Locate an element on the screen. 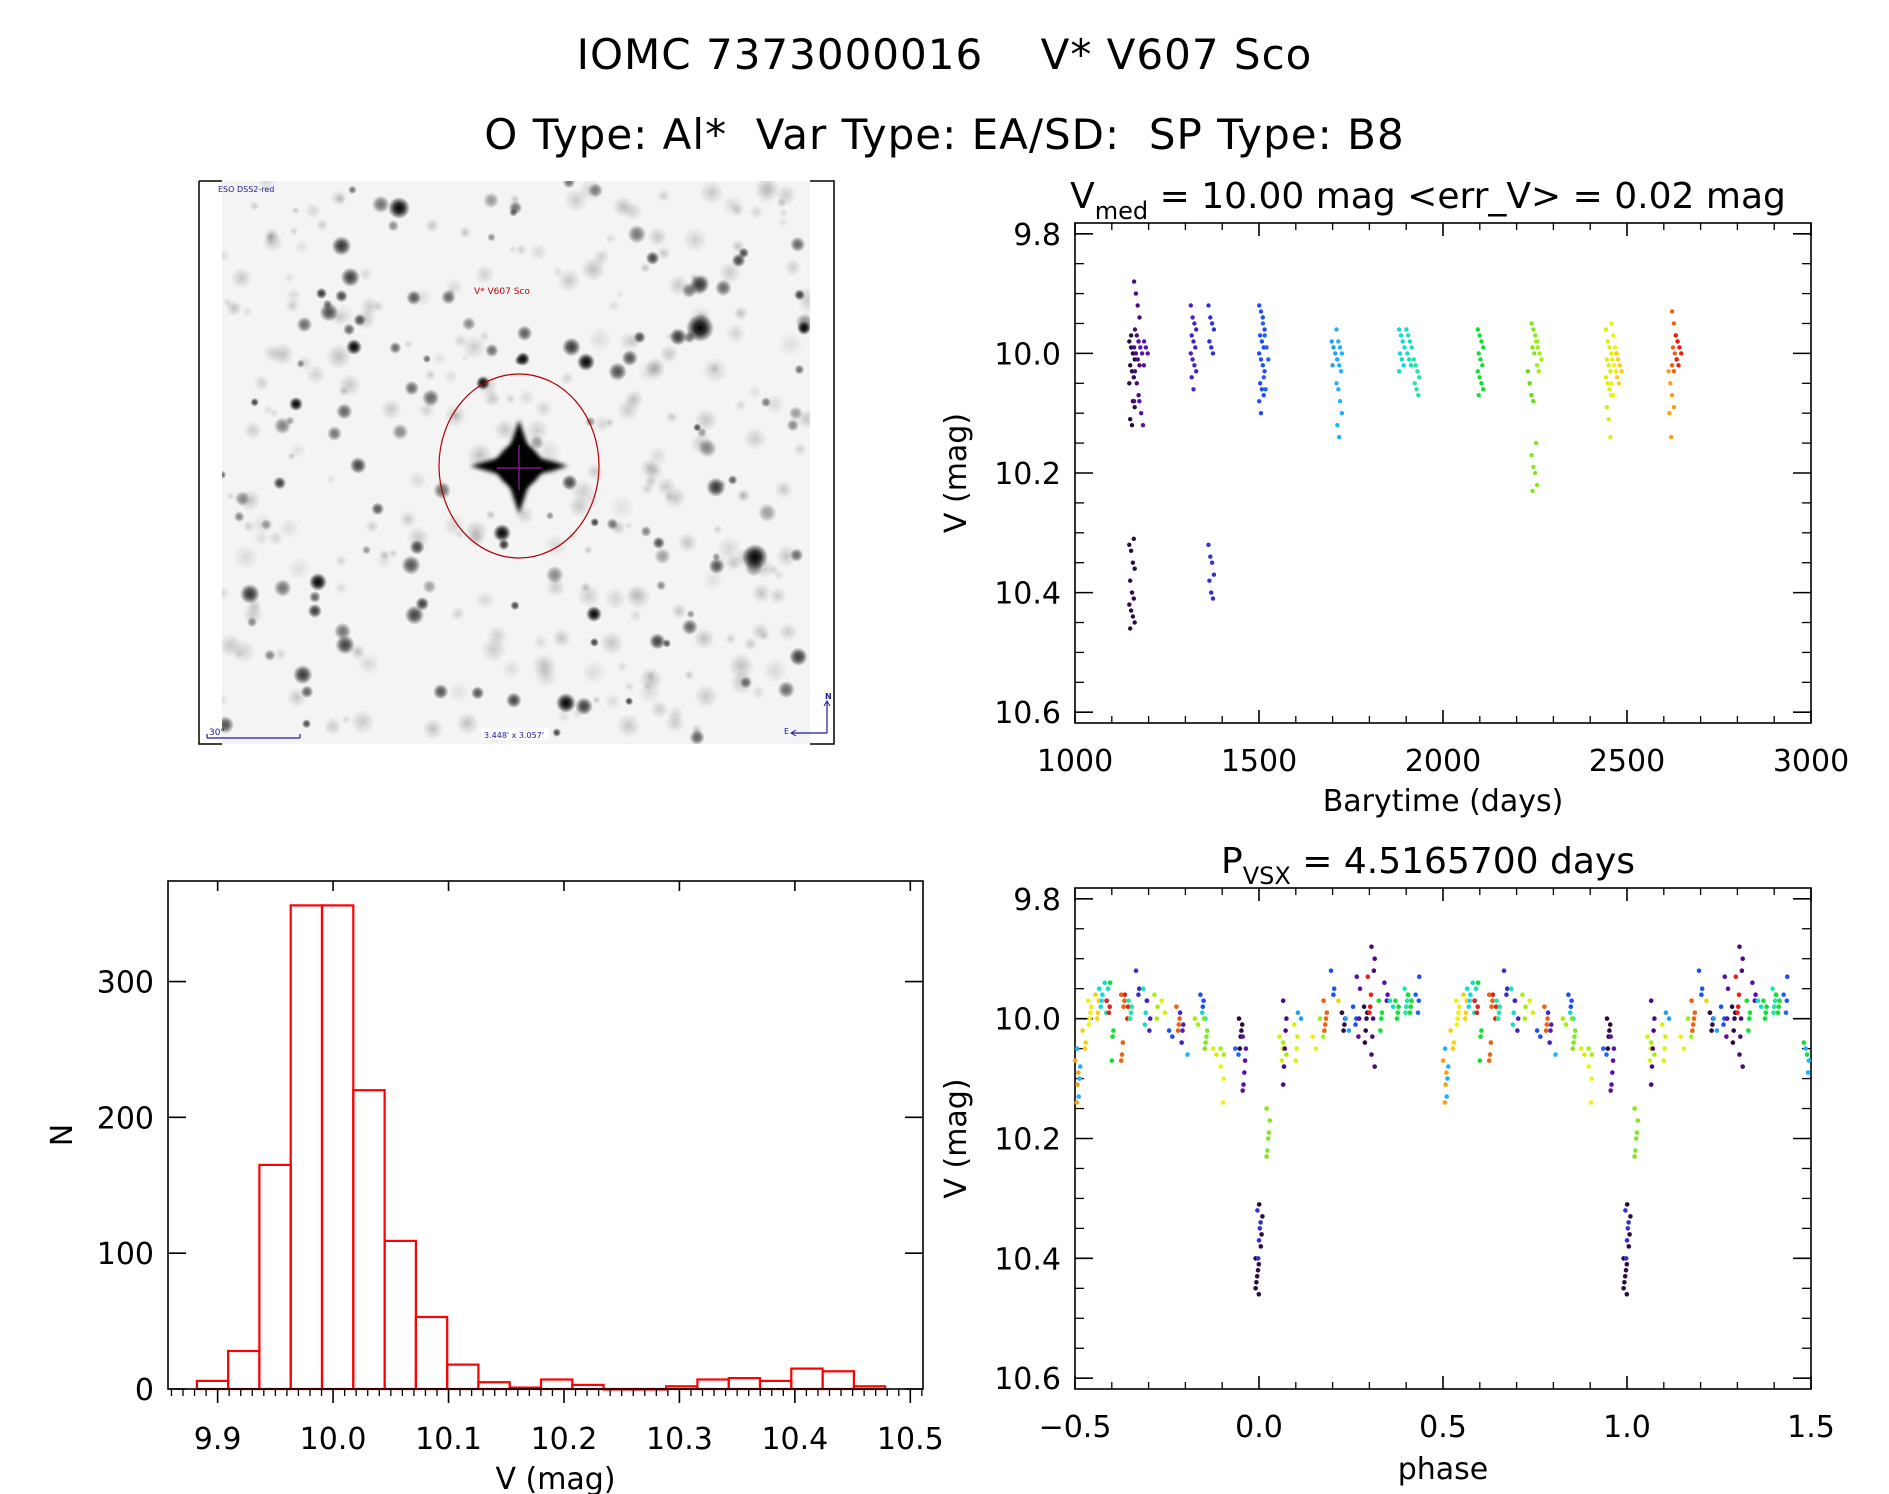 This screenshot has height=1494, width=1889. x-tick-label: 10.1 is located at coordinates (448, 1439).